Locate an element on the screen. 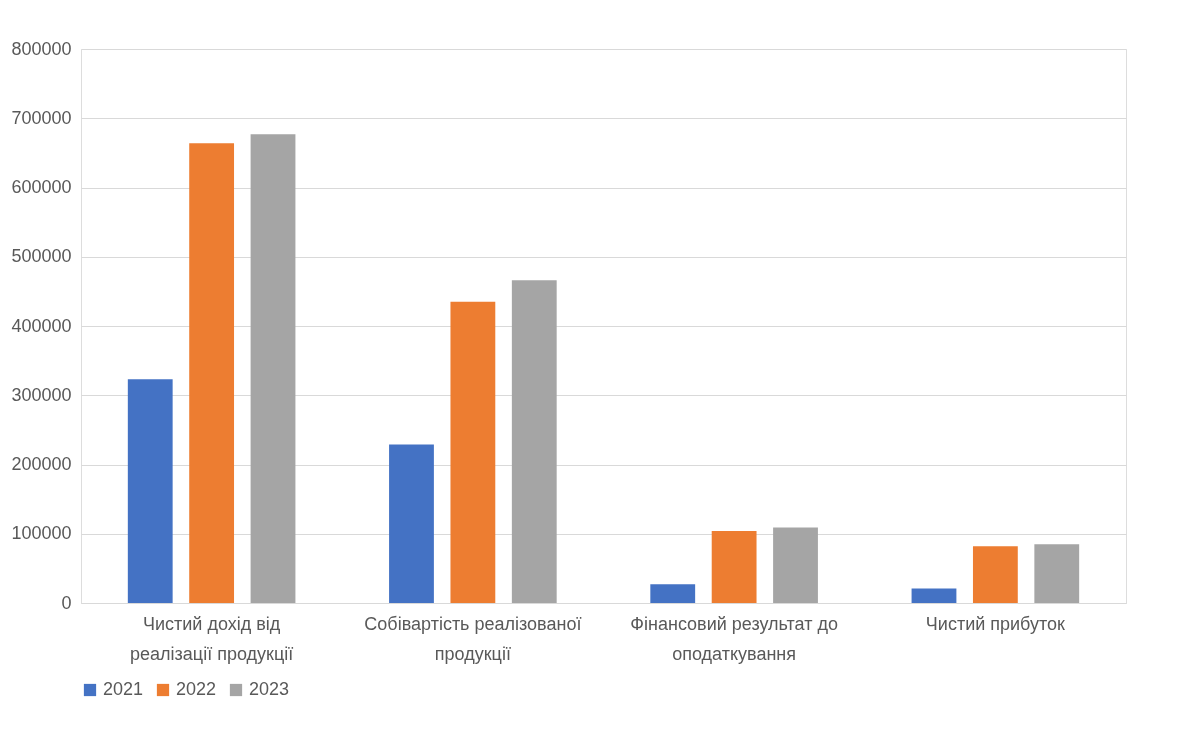  y-tick-label: 200000 is located at coordinates (41, 464).